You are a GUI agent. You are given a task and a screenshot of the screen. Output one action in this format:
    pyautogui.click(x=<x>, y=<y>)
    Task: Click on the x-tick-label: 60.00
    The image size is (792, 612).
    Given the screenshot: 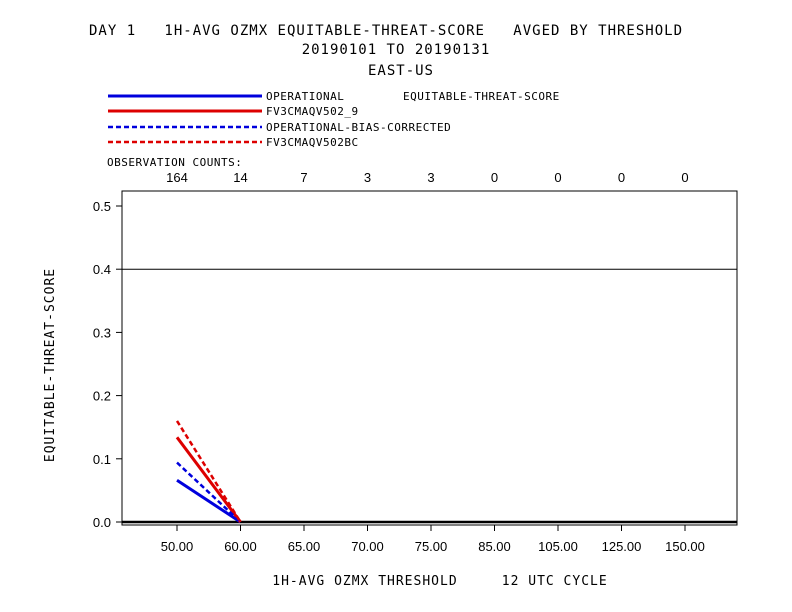 What is the action you would take?
    pyautogui.click(x=240, y=546)
    